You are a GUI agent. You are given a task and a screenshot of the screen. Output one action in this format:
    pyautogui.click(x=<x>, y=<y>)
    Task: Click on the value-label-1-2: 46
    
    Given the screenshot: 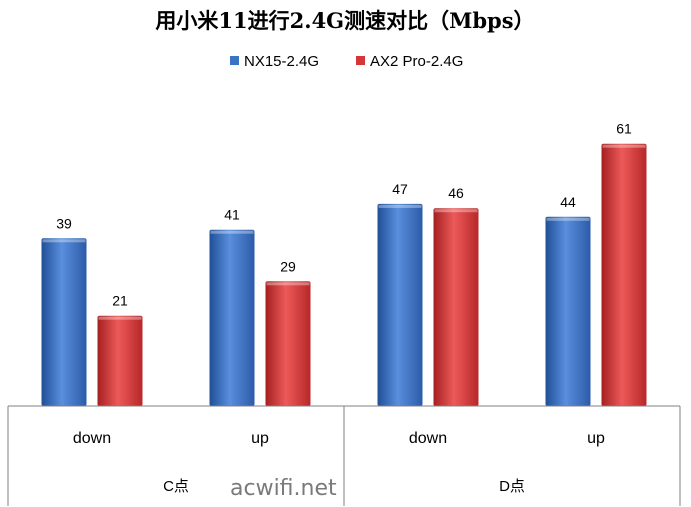 What is the action you would take?
    pyautogui.click(x=456, y=193)
    